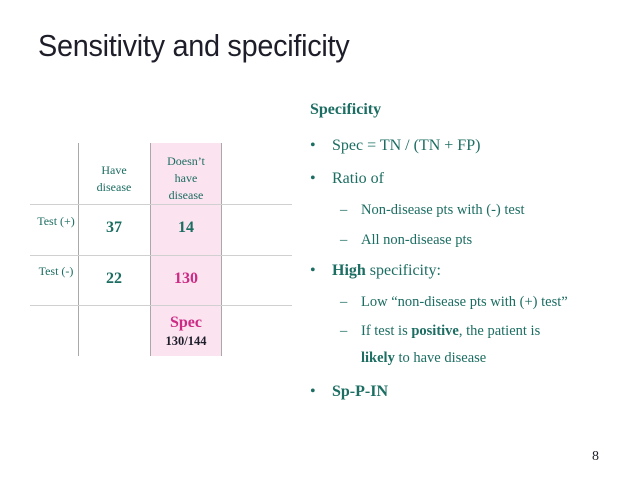  What do you see at coordinates (360, 391) in the screenshot?
I see `bullet-sppin: Sp-P-IN` at bounding box center [360, 391].